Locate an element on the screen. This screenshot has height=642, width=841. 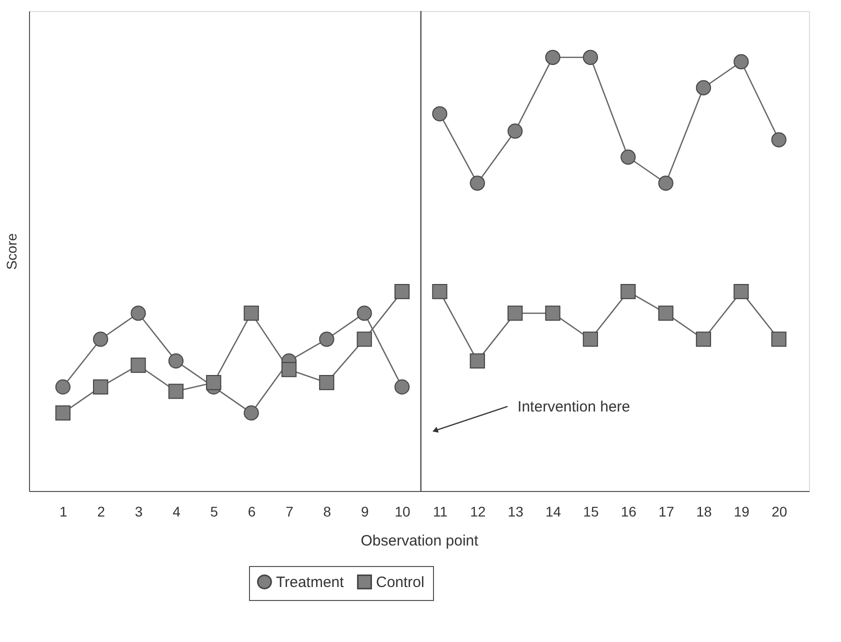
x-tick-label: 11 is located at coordinates (440, 512).